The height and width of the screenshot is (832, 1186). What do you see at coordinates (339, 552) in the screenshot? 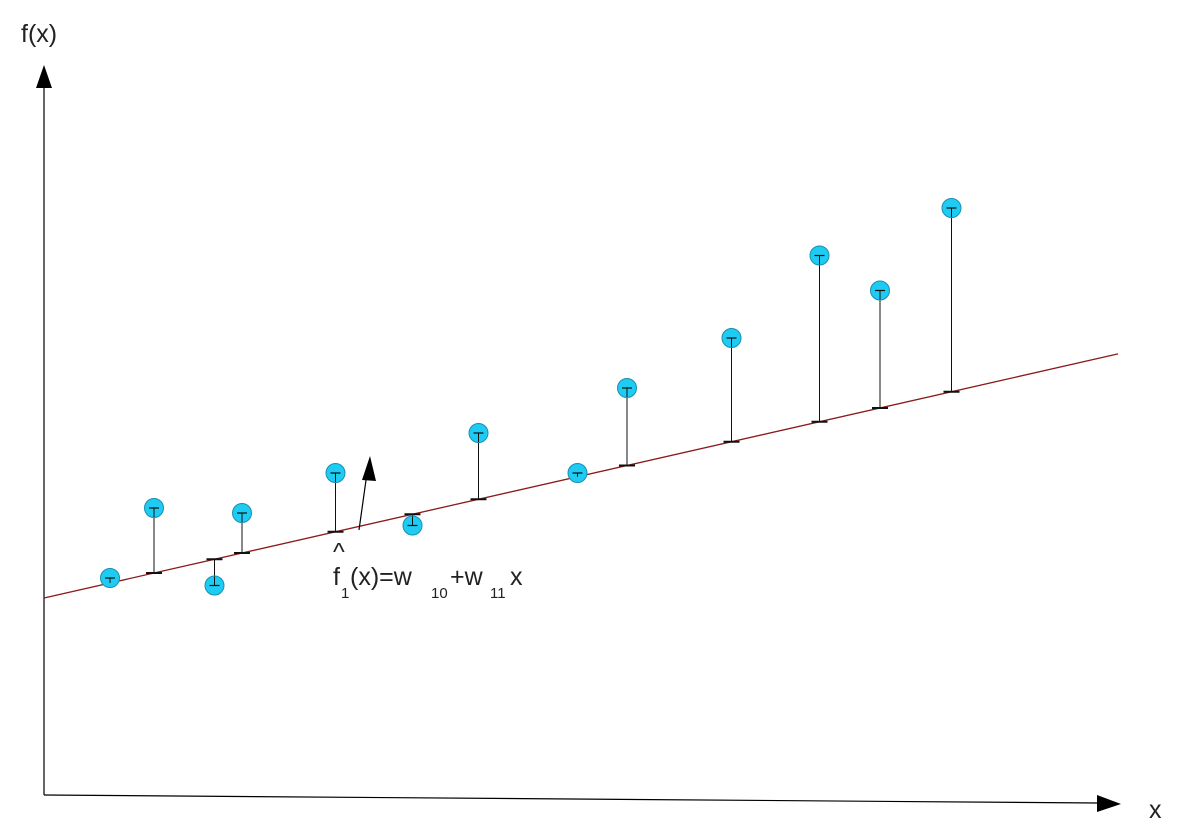
I see `equation-hat: ^` at bounding box center [339, 552].